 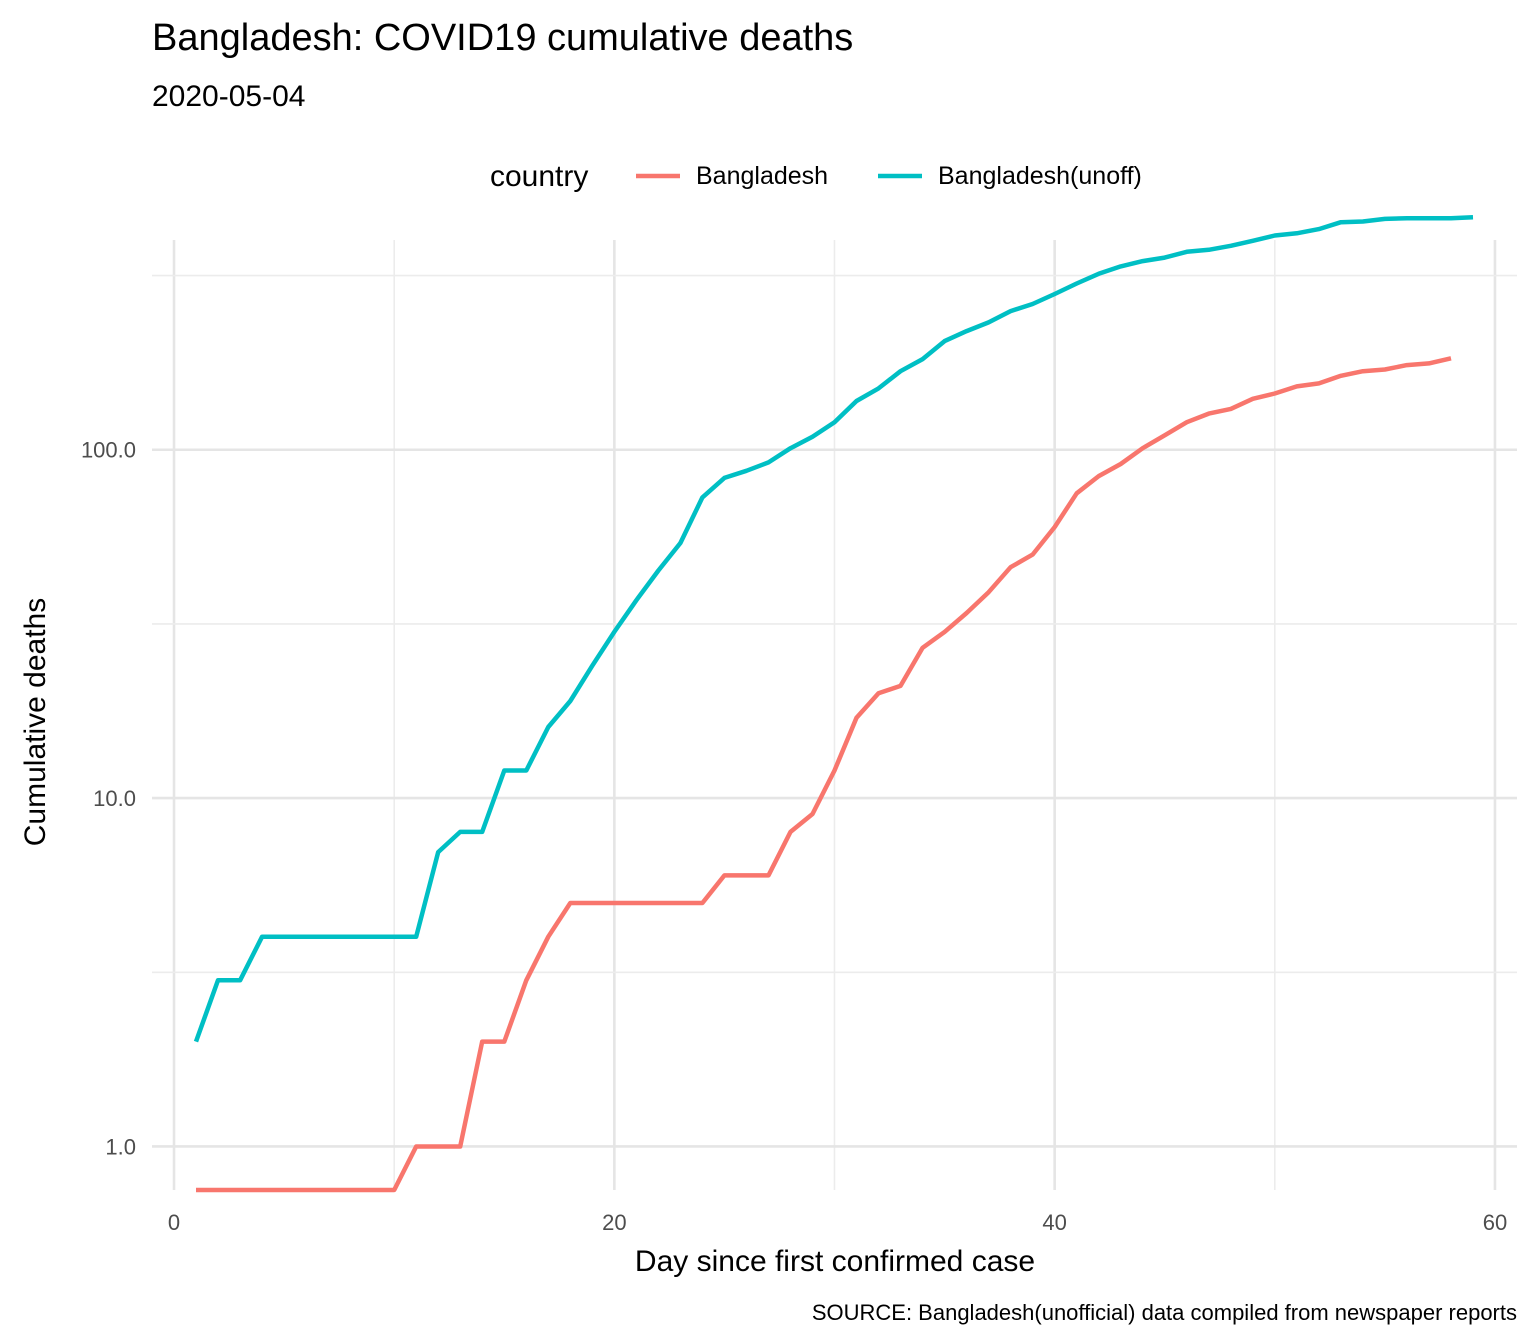 I want to click on y-tick-label: 1.0, so click(x=120, y=1146).